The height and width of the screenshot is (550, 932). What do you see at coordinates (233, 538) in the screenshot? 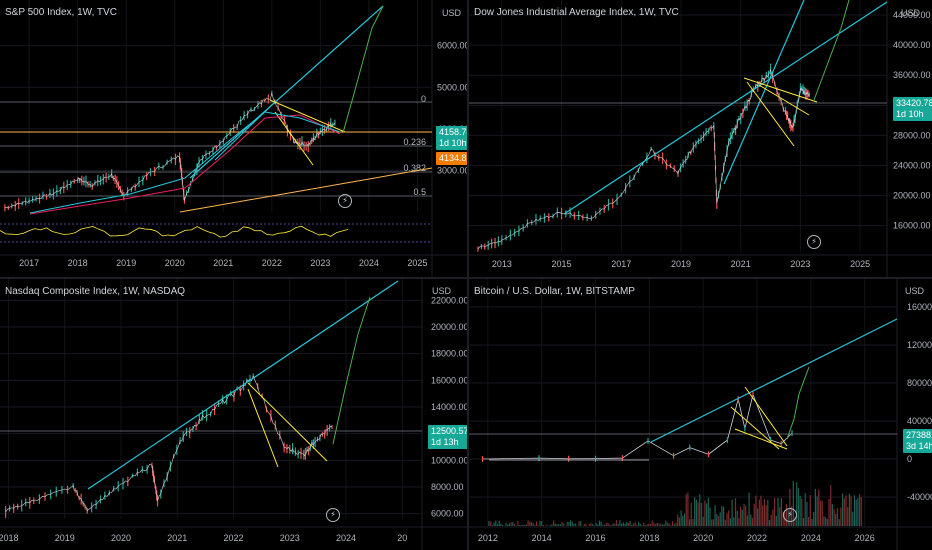
I see `ixic-x-tick: 2022` at bounding box center [233, 538].